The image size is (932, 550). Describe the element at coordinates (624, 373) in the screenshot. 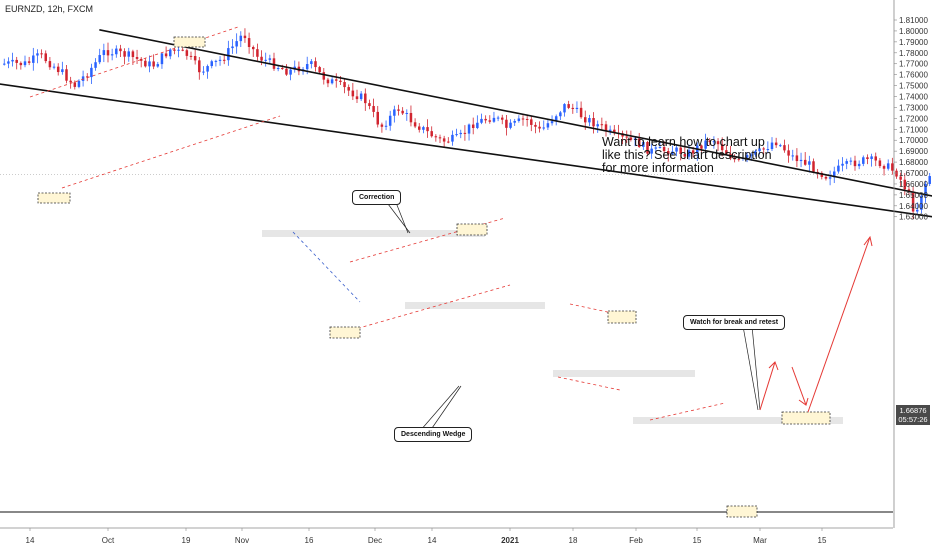

I see `zone` at that location.